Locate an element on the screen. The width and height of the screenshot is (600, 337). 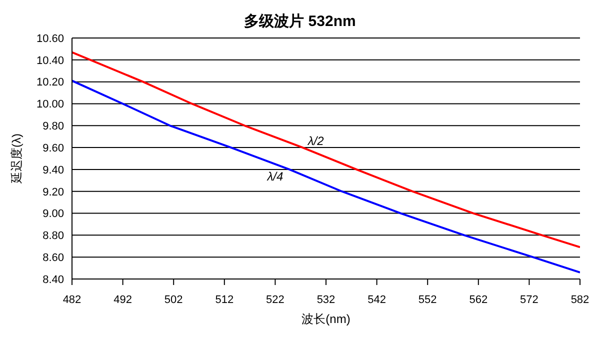
y-tick-label: 8.80 is located at coordinates (53, 236).